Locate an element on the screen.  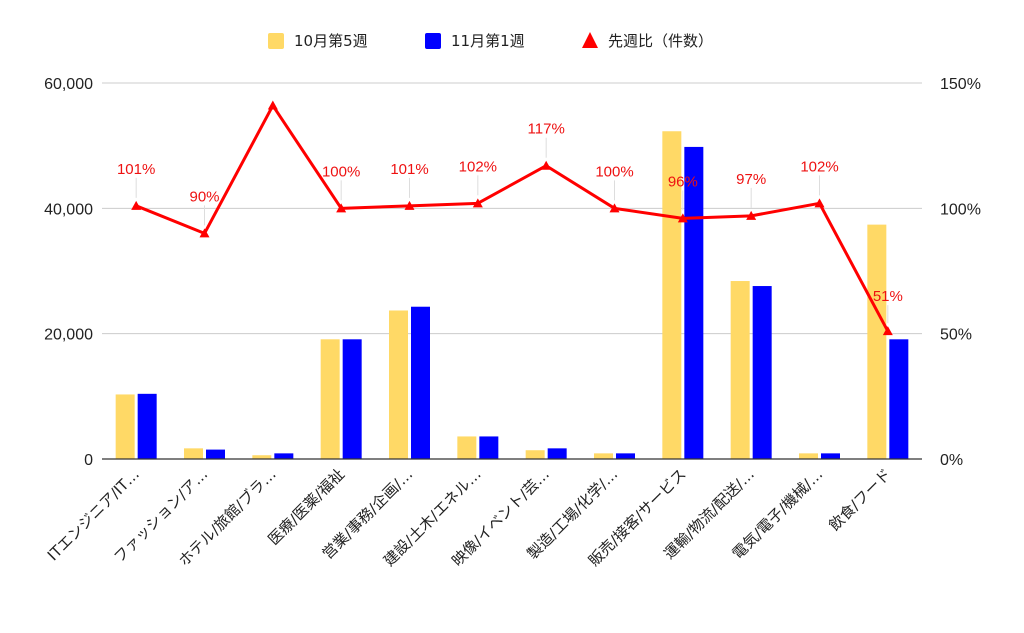
ratio-data-label: 51% is located at coordinates (888, 296).